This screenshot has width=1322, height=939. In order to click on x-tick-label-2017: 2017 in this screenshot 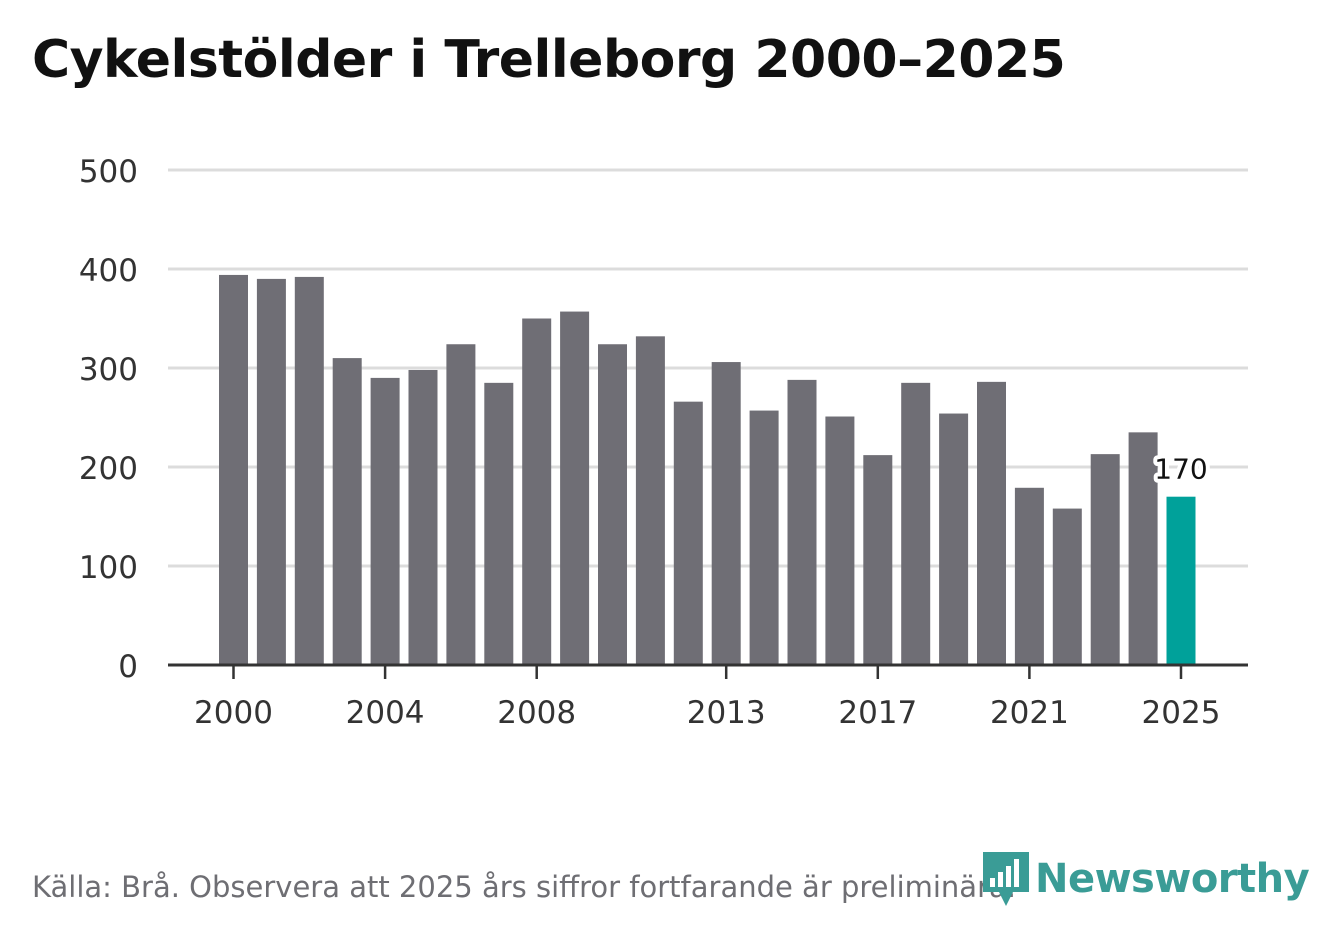, I will do `click(877, 713)`.